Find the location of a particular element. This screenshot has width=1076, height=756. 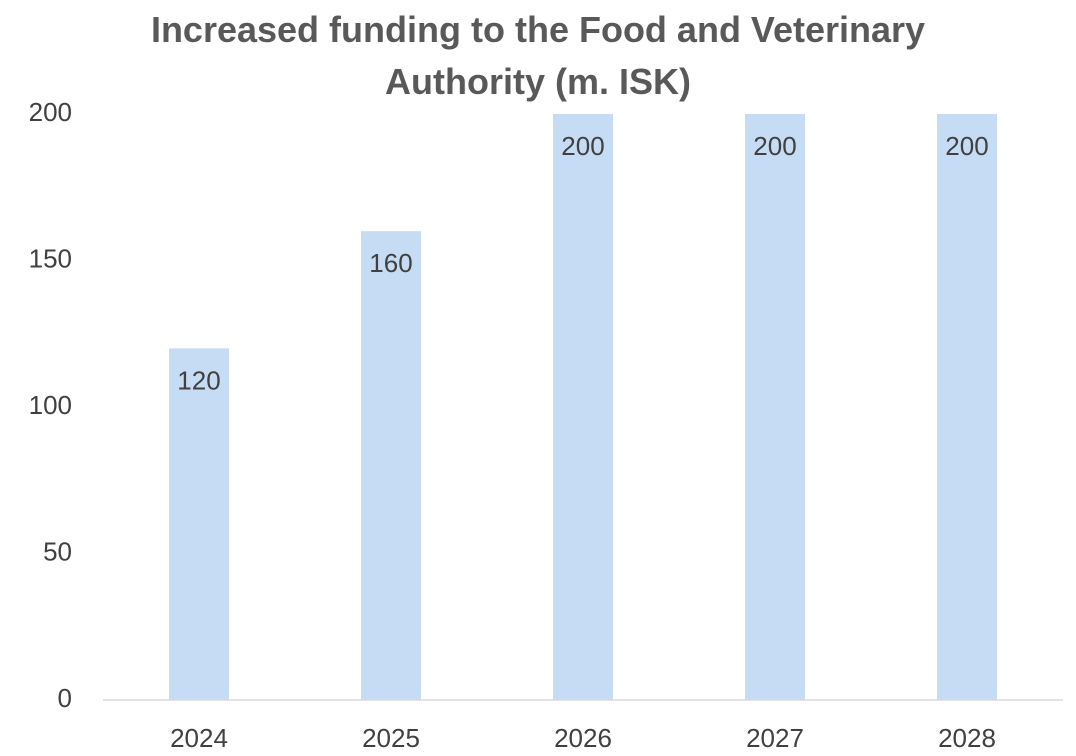

y-tick-label: 0 is located at coordinates (65, 698).